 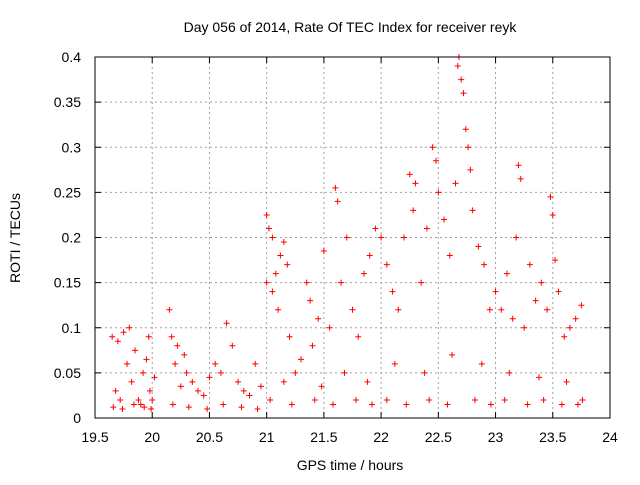 What do you see at coordinates (350, 465) in the screenshot?
I see `x-axis-label: GPS time / hours` at bounding box center [350, 465].